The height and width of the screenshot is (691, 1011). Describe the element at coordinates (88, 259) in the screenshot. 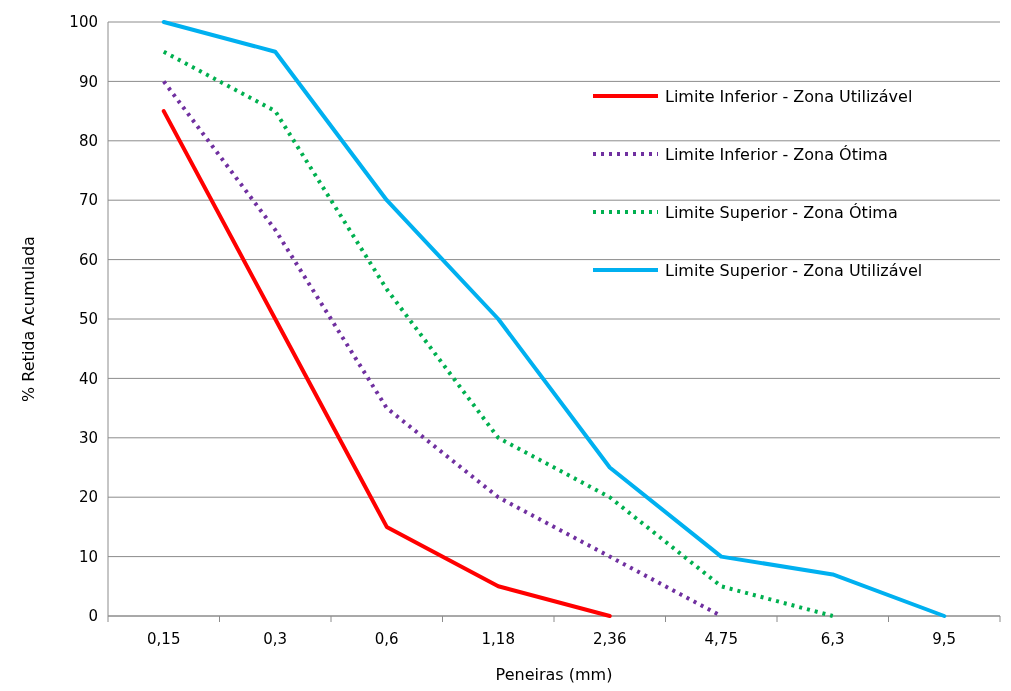

I see `y-tick-label: 60` at that location.